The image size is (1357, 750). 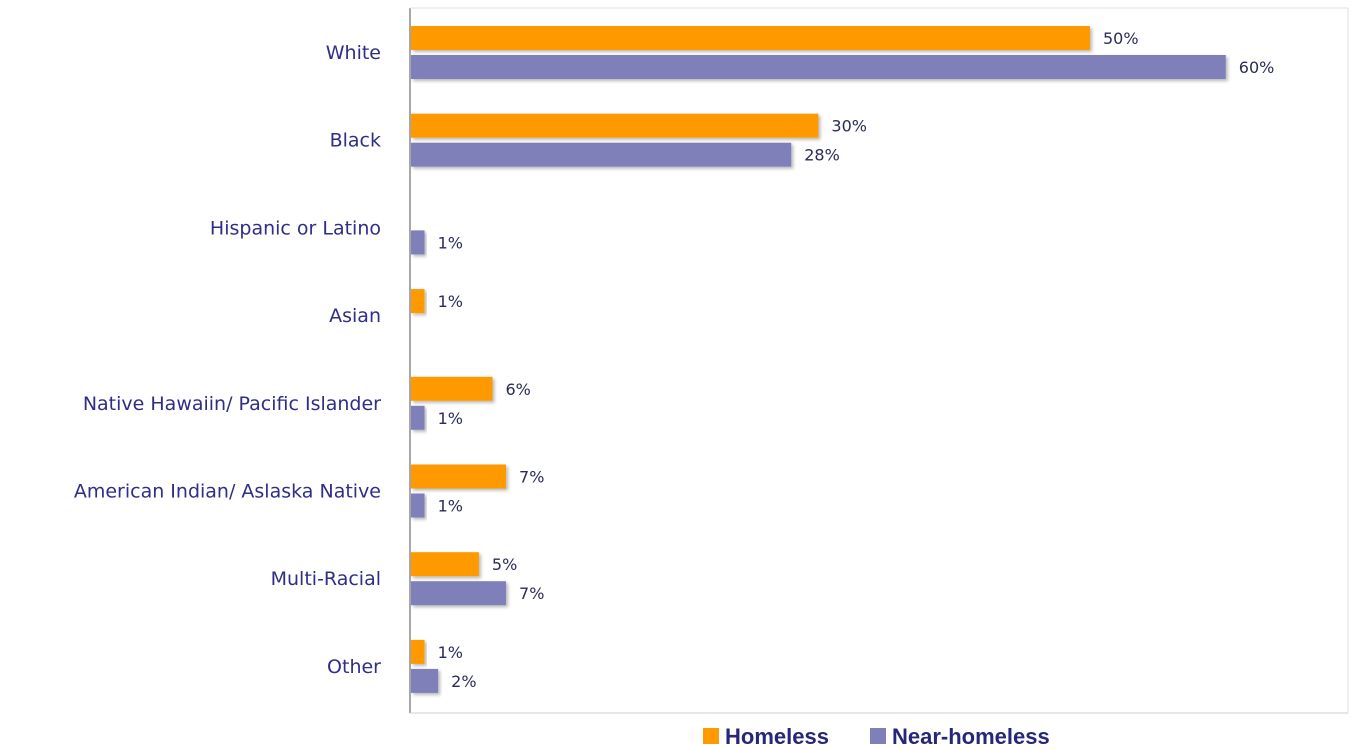 What do you see at coordinates (849, 126) in the screenshot?
I see `data-label: 30%` at bounding box center [849, 126].